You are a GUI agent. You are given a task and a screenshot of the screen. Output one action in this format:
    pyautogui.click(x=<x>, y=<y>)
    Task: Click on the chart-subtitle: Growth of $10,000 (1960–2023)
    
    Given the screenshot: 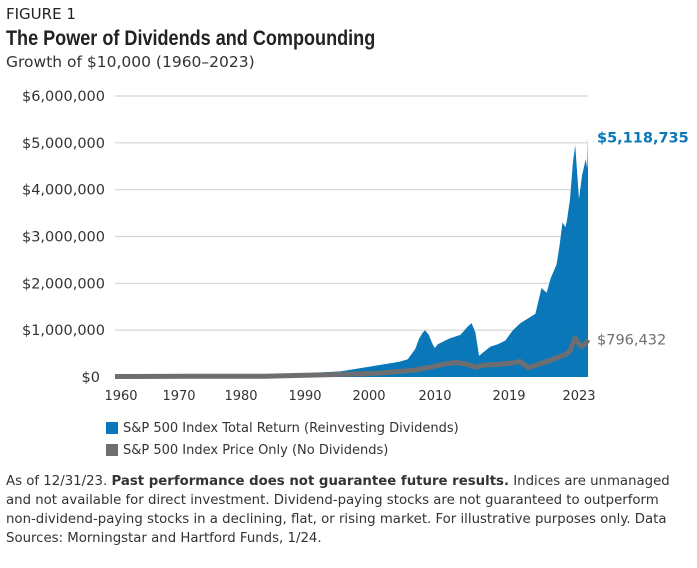 What is the action you would take?
    pyautogui.click(x=130, y=62)
    